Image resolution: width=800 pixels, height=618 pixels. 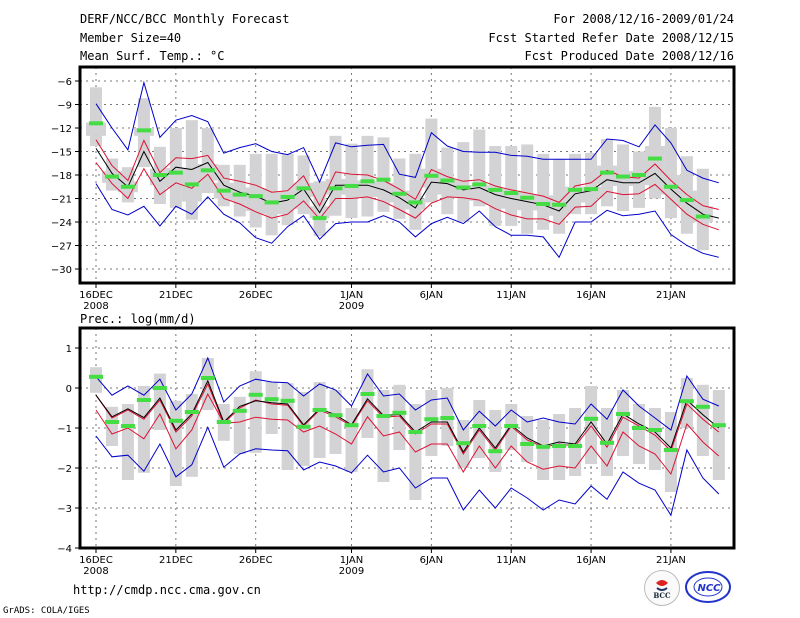 I want to click on svg-text: NCC, so click(x=709, y=588).